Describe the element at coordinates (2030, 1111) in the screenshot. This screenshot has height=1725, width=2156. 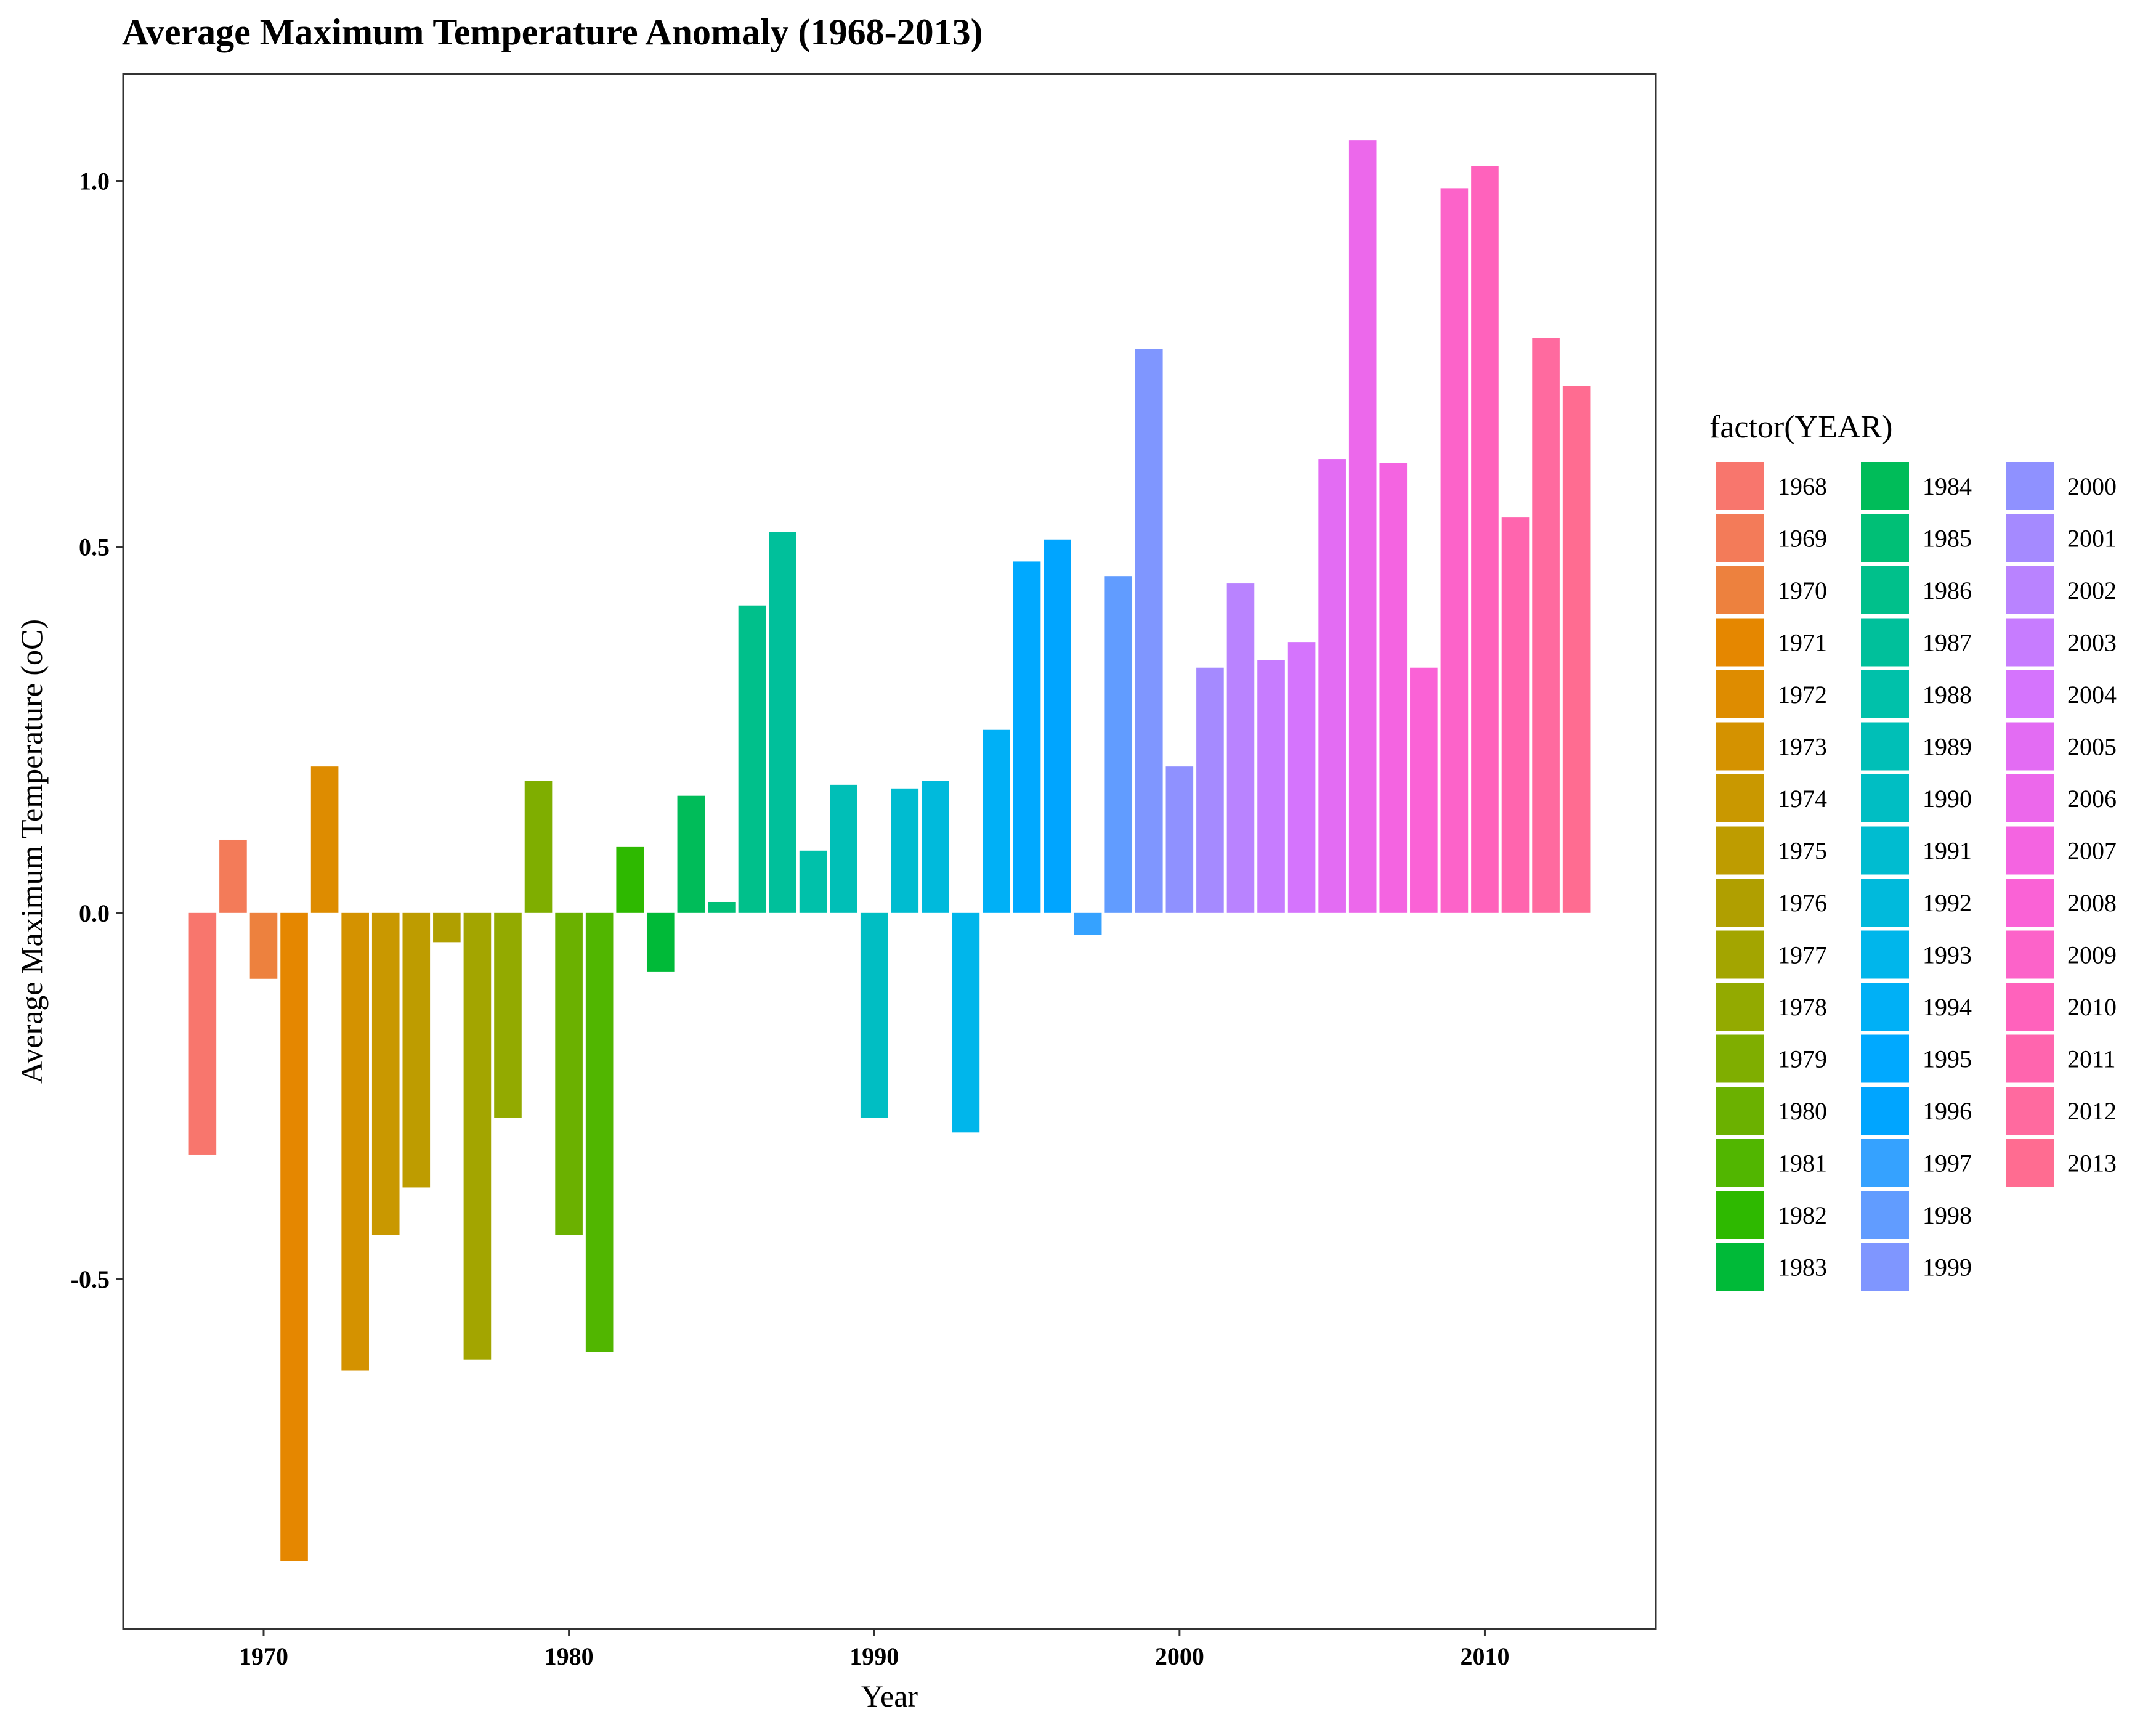
I see `legend-key-2012` at that location.